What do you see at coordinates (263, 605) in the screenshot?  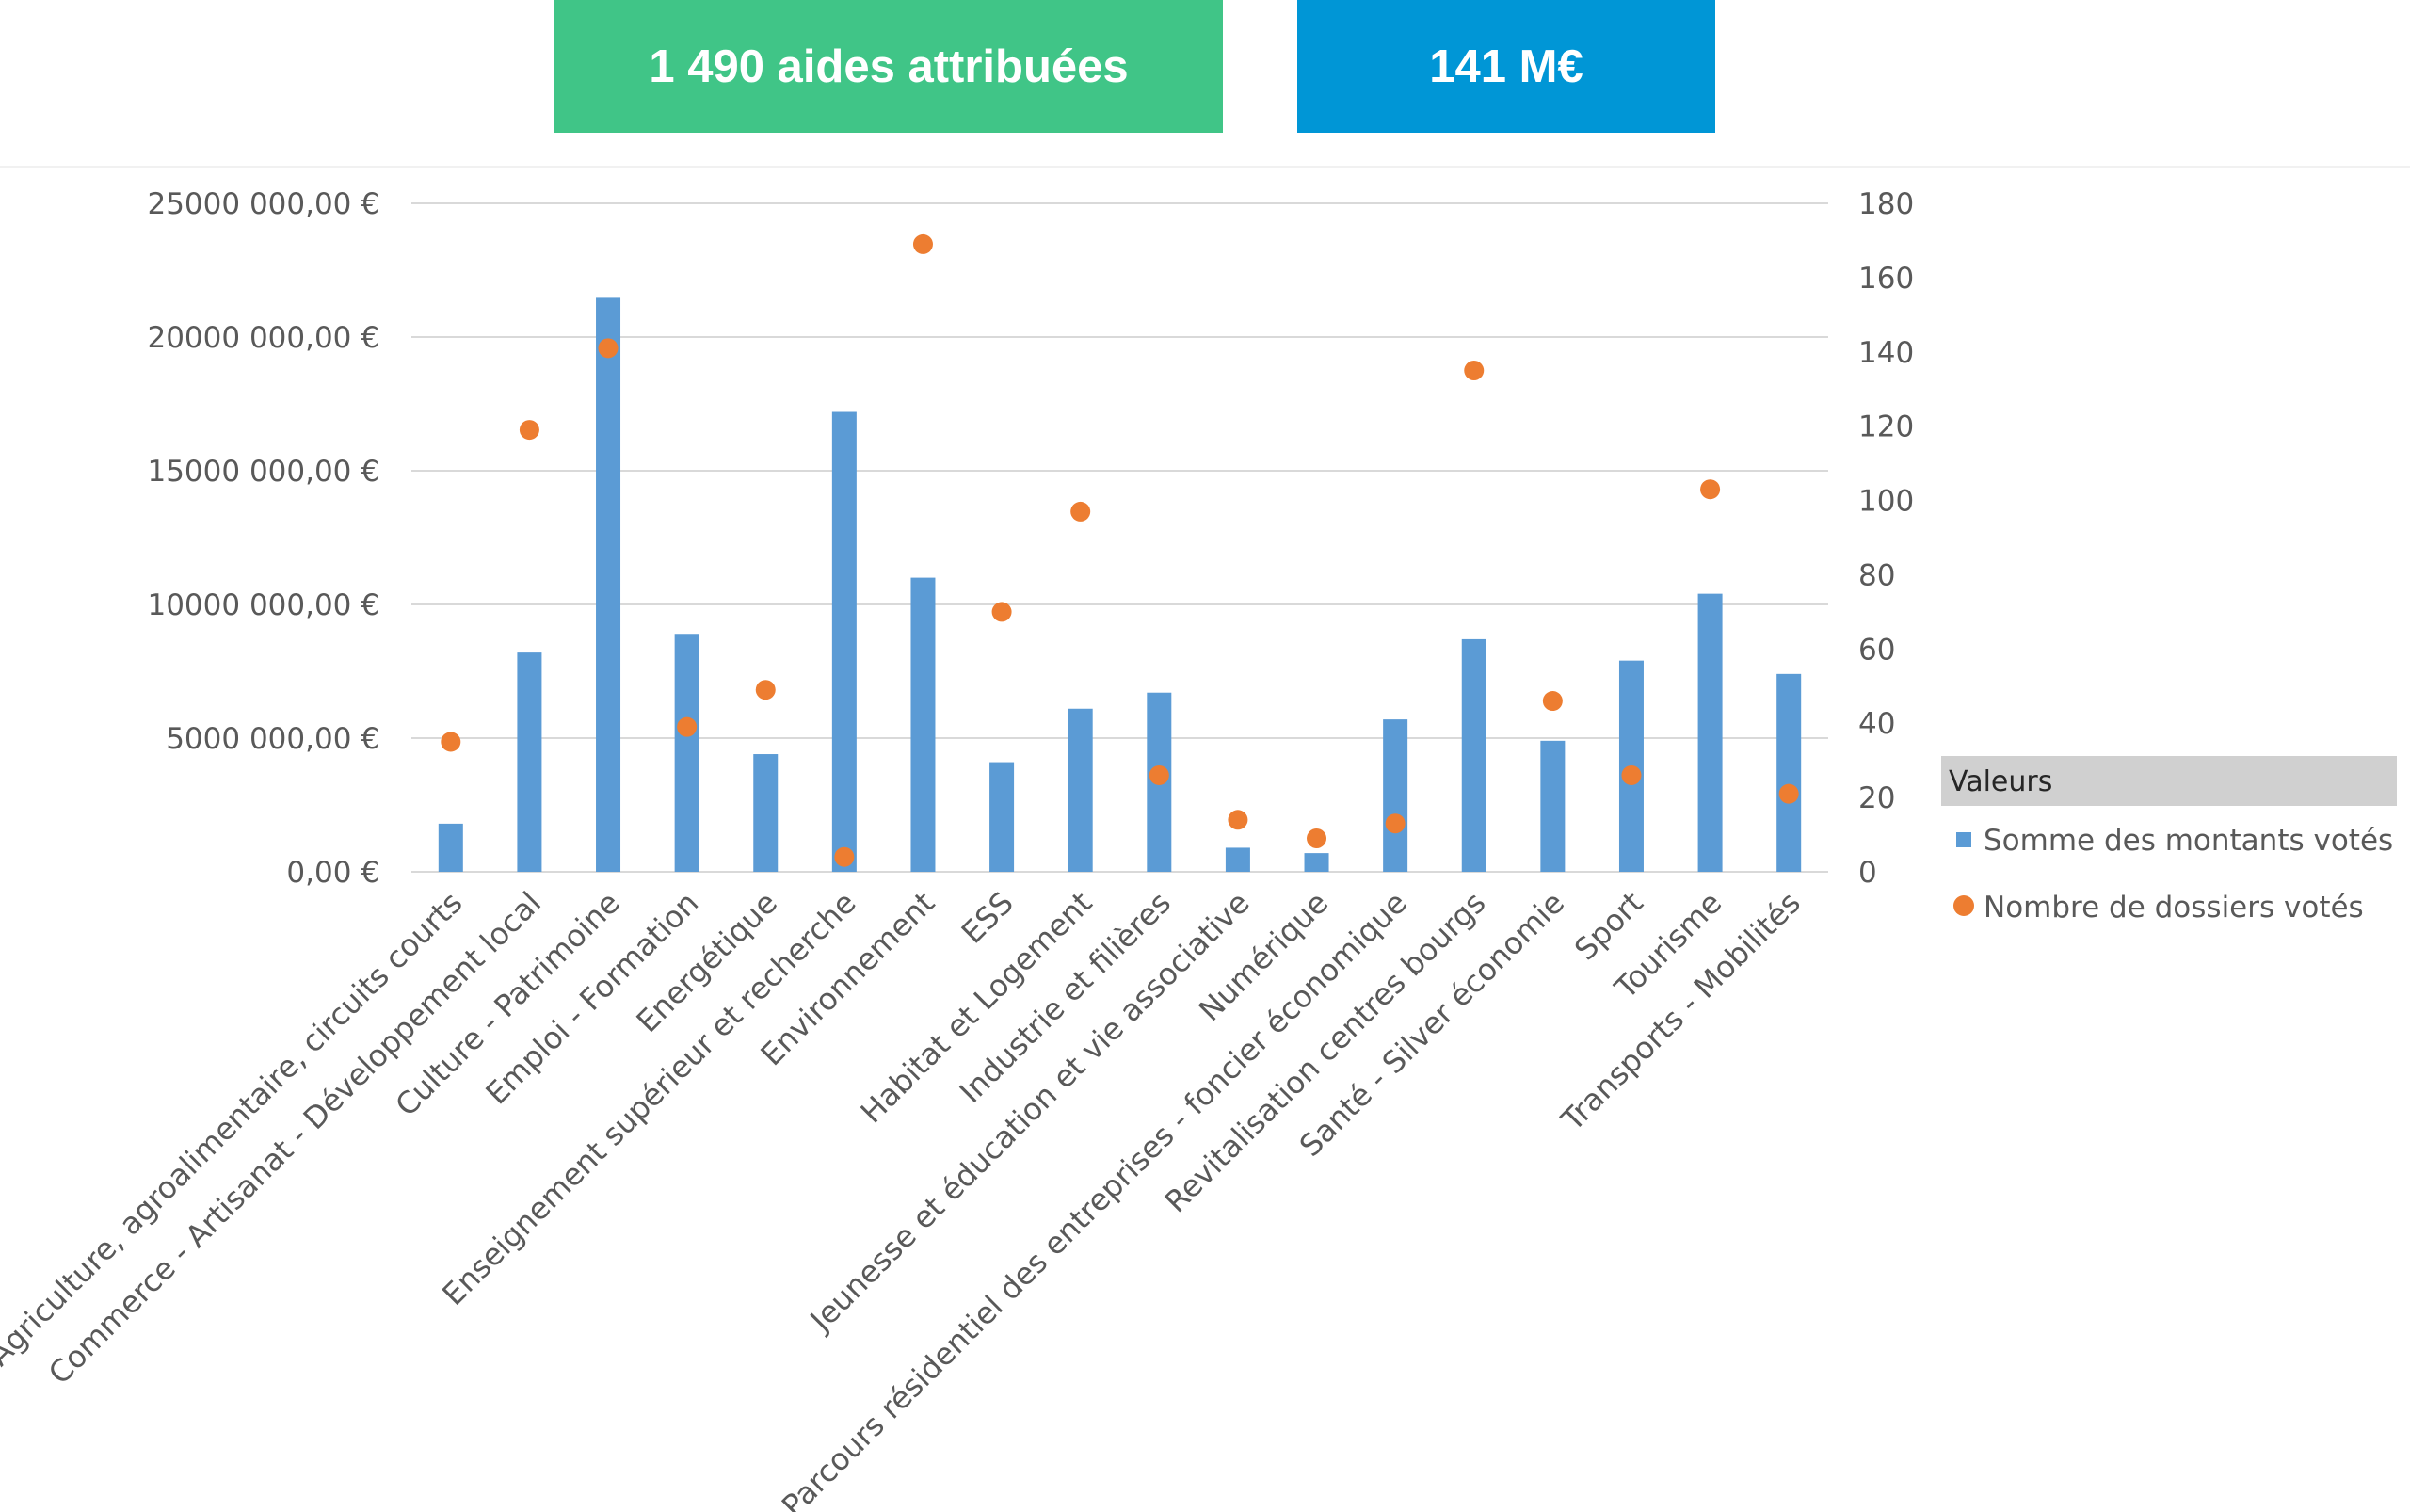 I see `left-tick-label: 10000 000,00 €` at bounding box center [263, 605].